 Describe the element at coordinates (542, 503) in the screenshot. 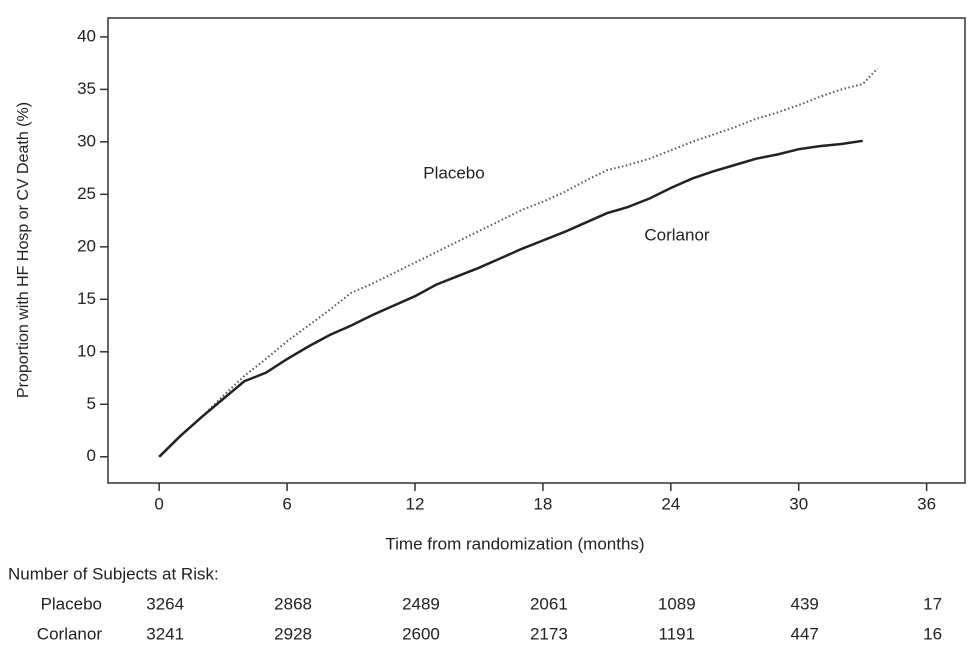

I see `x-tick-label: 18` at that location.